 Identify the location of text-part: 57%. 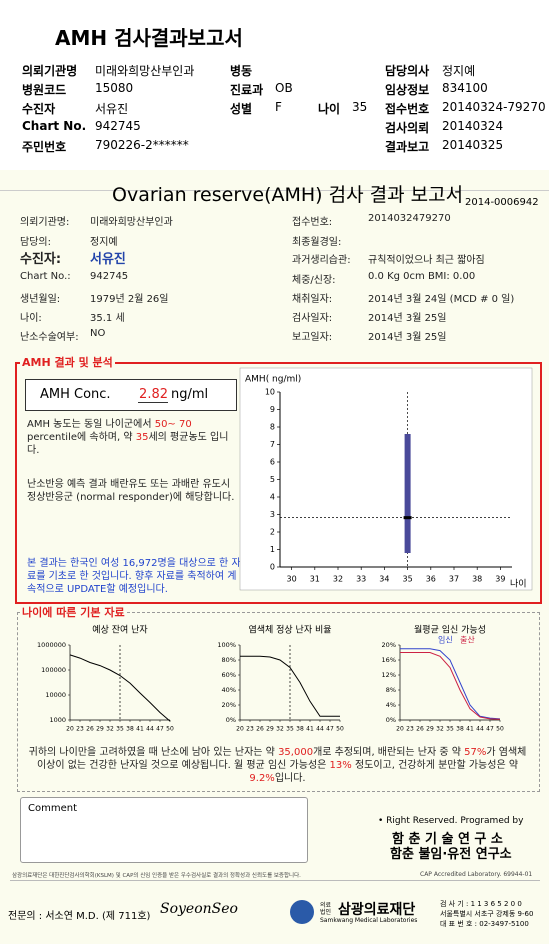
(475, 752).